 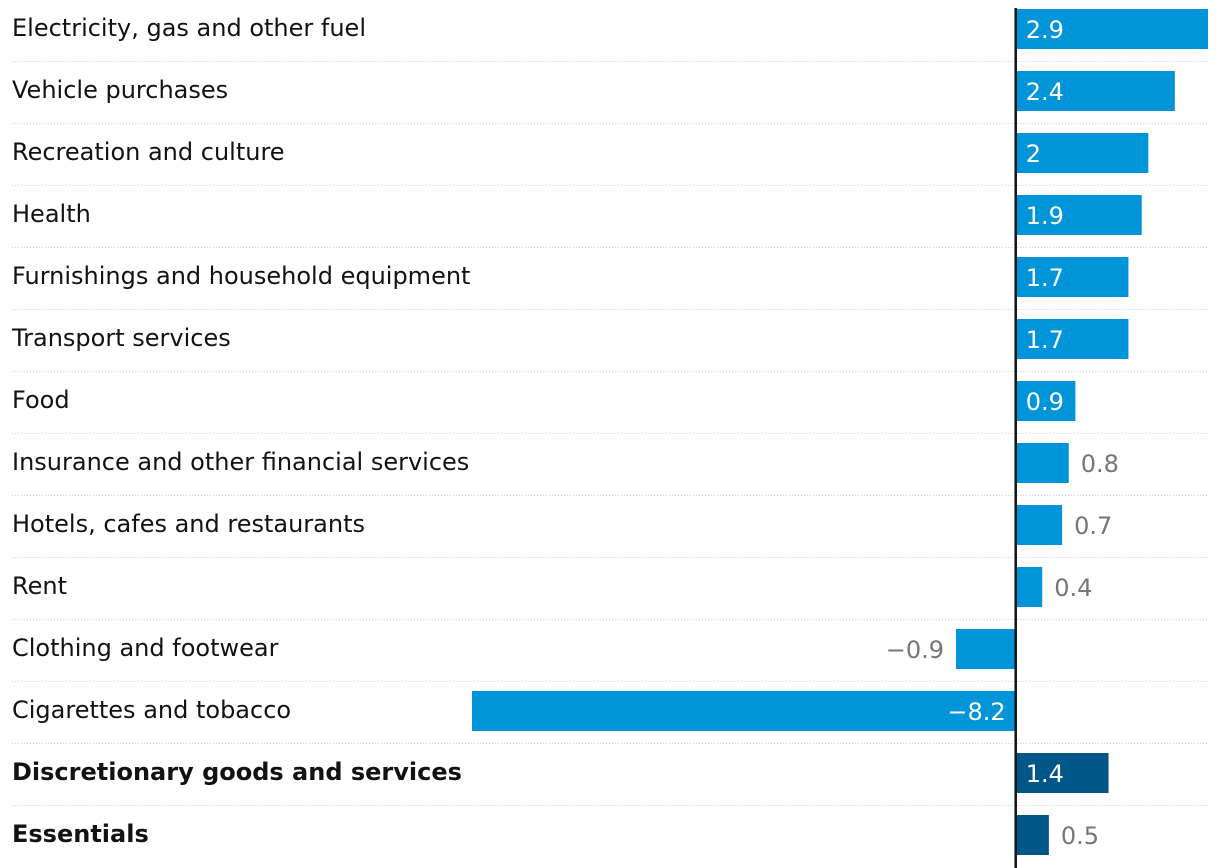 I want to click on category-label: Insurance and other financial services, so click(x=240, y=462).